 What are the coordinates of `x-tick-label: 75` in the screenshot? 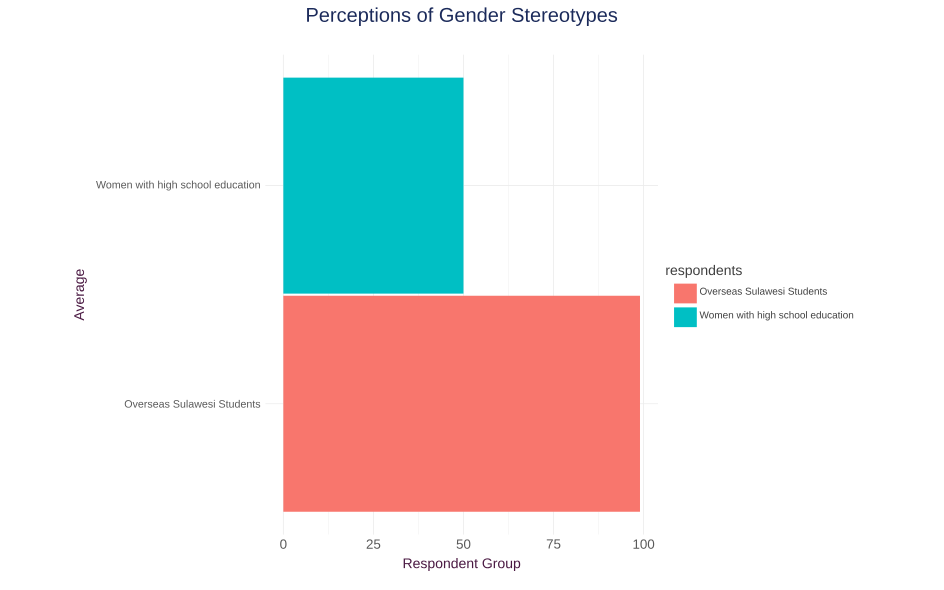 It's located at (553, 544).